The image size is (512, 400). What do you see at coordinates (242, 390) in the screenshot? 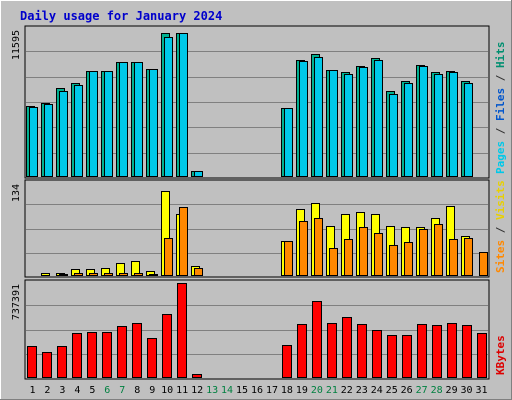
I see `x-tick-label: 15` at bounding box center [242, 390].